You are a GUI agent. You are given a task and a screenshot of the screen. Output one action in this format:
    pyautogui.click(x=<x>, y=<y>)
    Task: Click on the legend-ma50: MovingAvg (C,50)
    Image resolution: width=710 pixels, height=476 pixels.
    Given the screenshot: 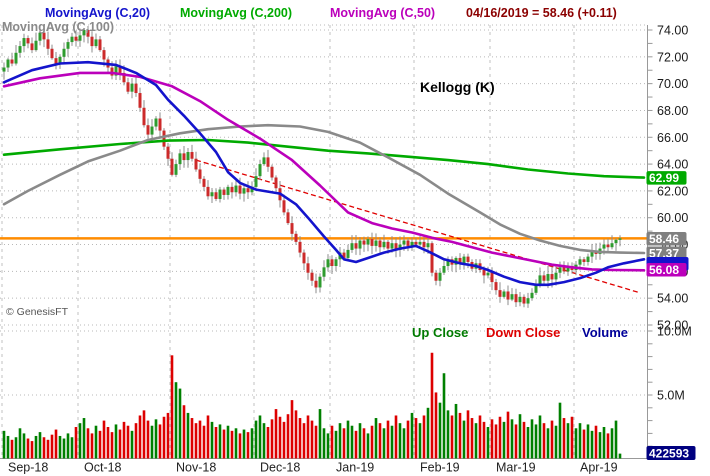 What is the action you would take?
    pyautogui.click(x=383, y=13)
    